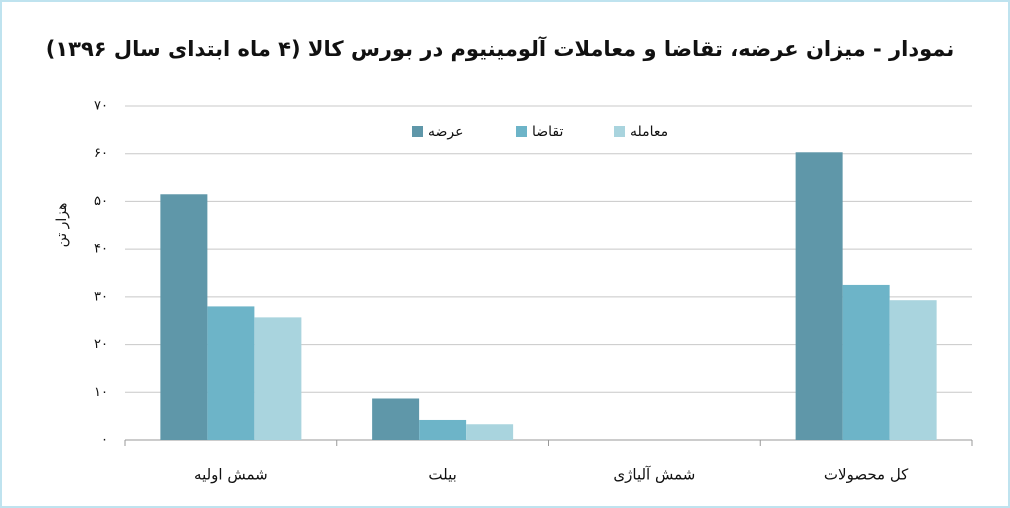 Image resolution: width=1010 pixels, height=508 pixels. What do you see at coordinates (649, 132) in the screenshot?
I see `legend-label: معامله` at bounding box center [649, 132].